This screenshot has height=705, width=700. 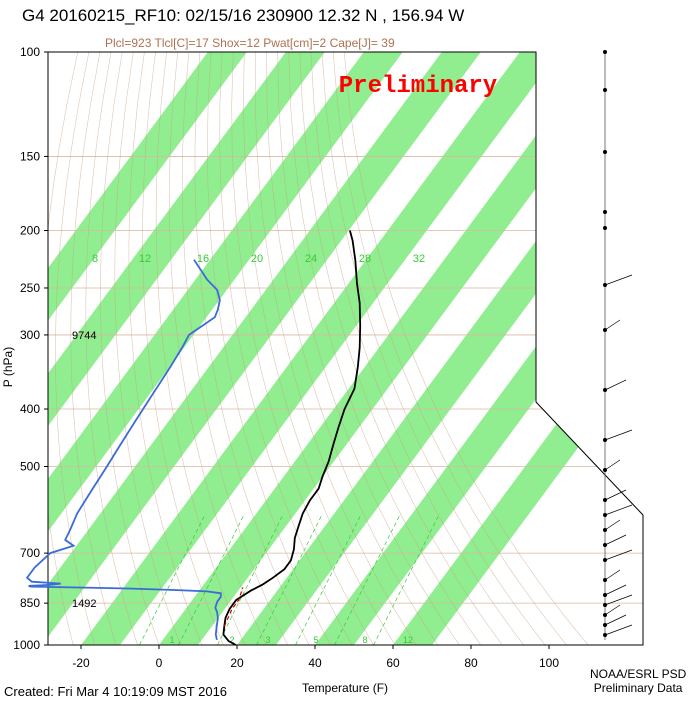 What do you see at coordinates (30, 466) in the screenshot?
I see `y-tick-label: 500` at bounding box center [30, 466].